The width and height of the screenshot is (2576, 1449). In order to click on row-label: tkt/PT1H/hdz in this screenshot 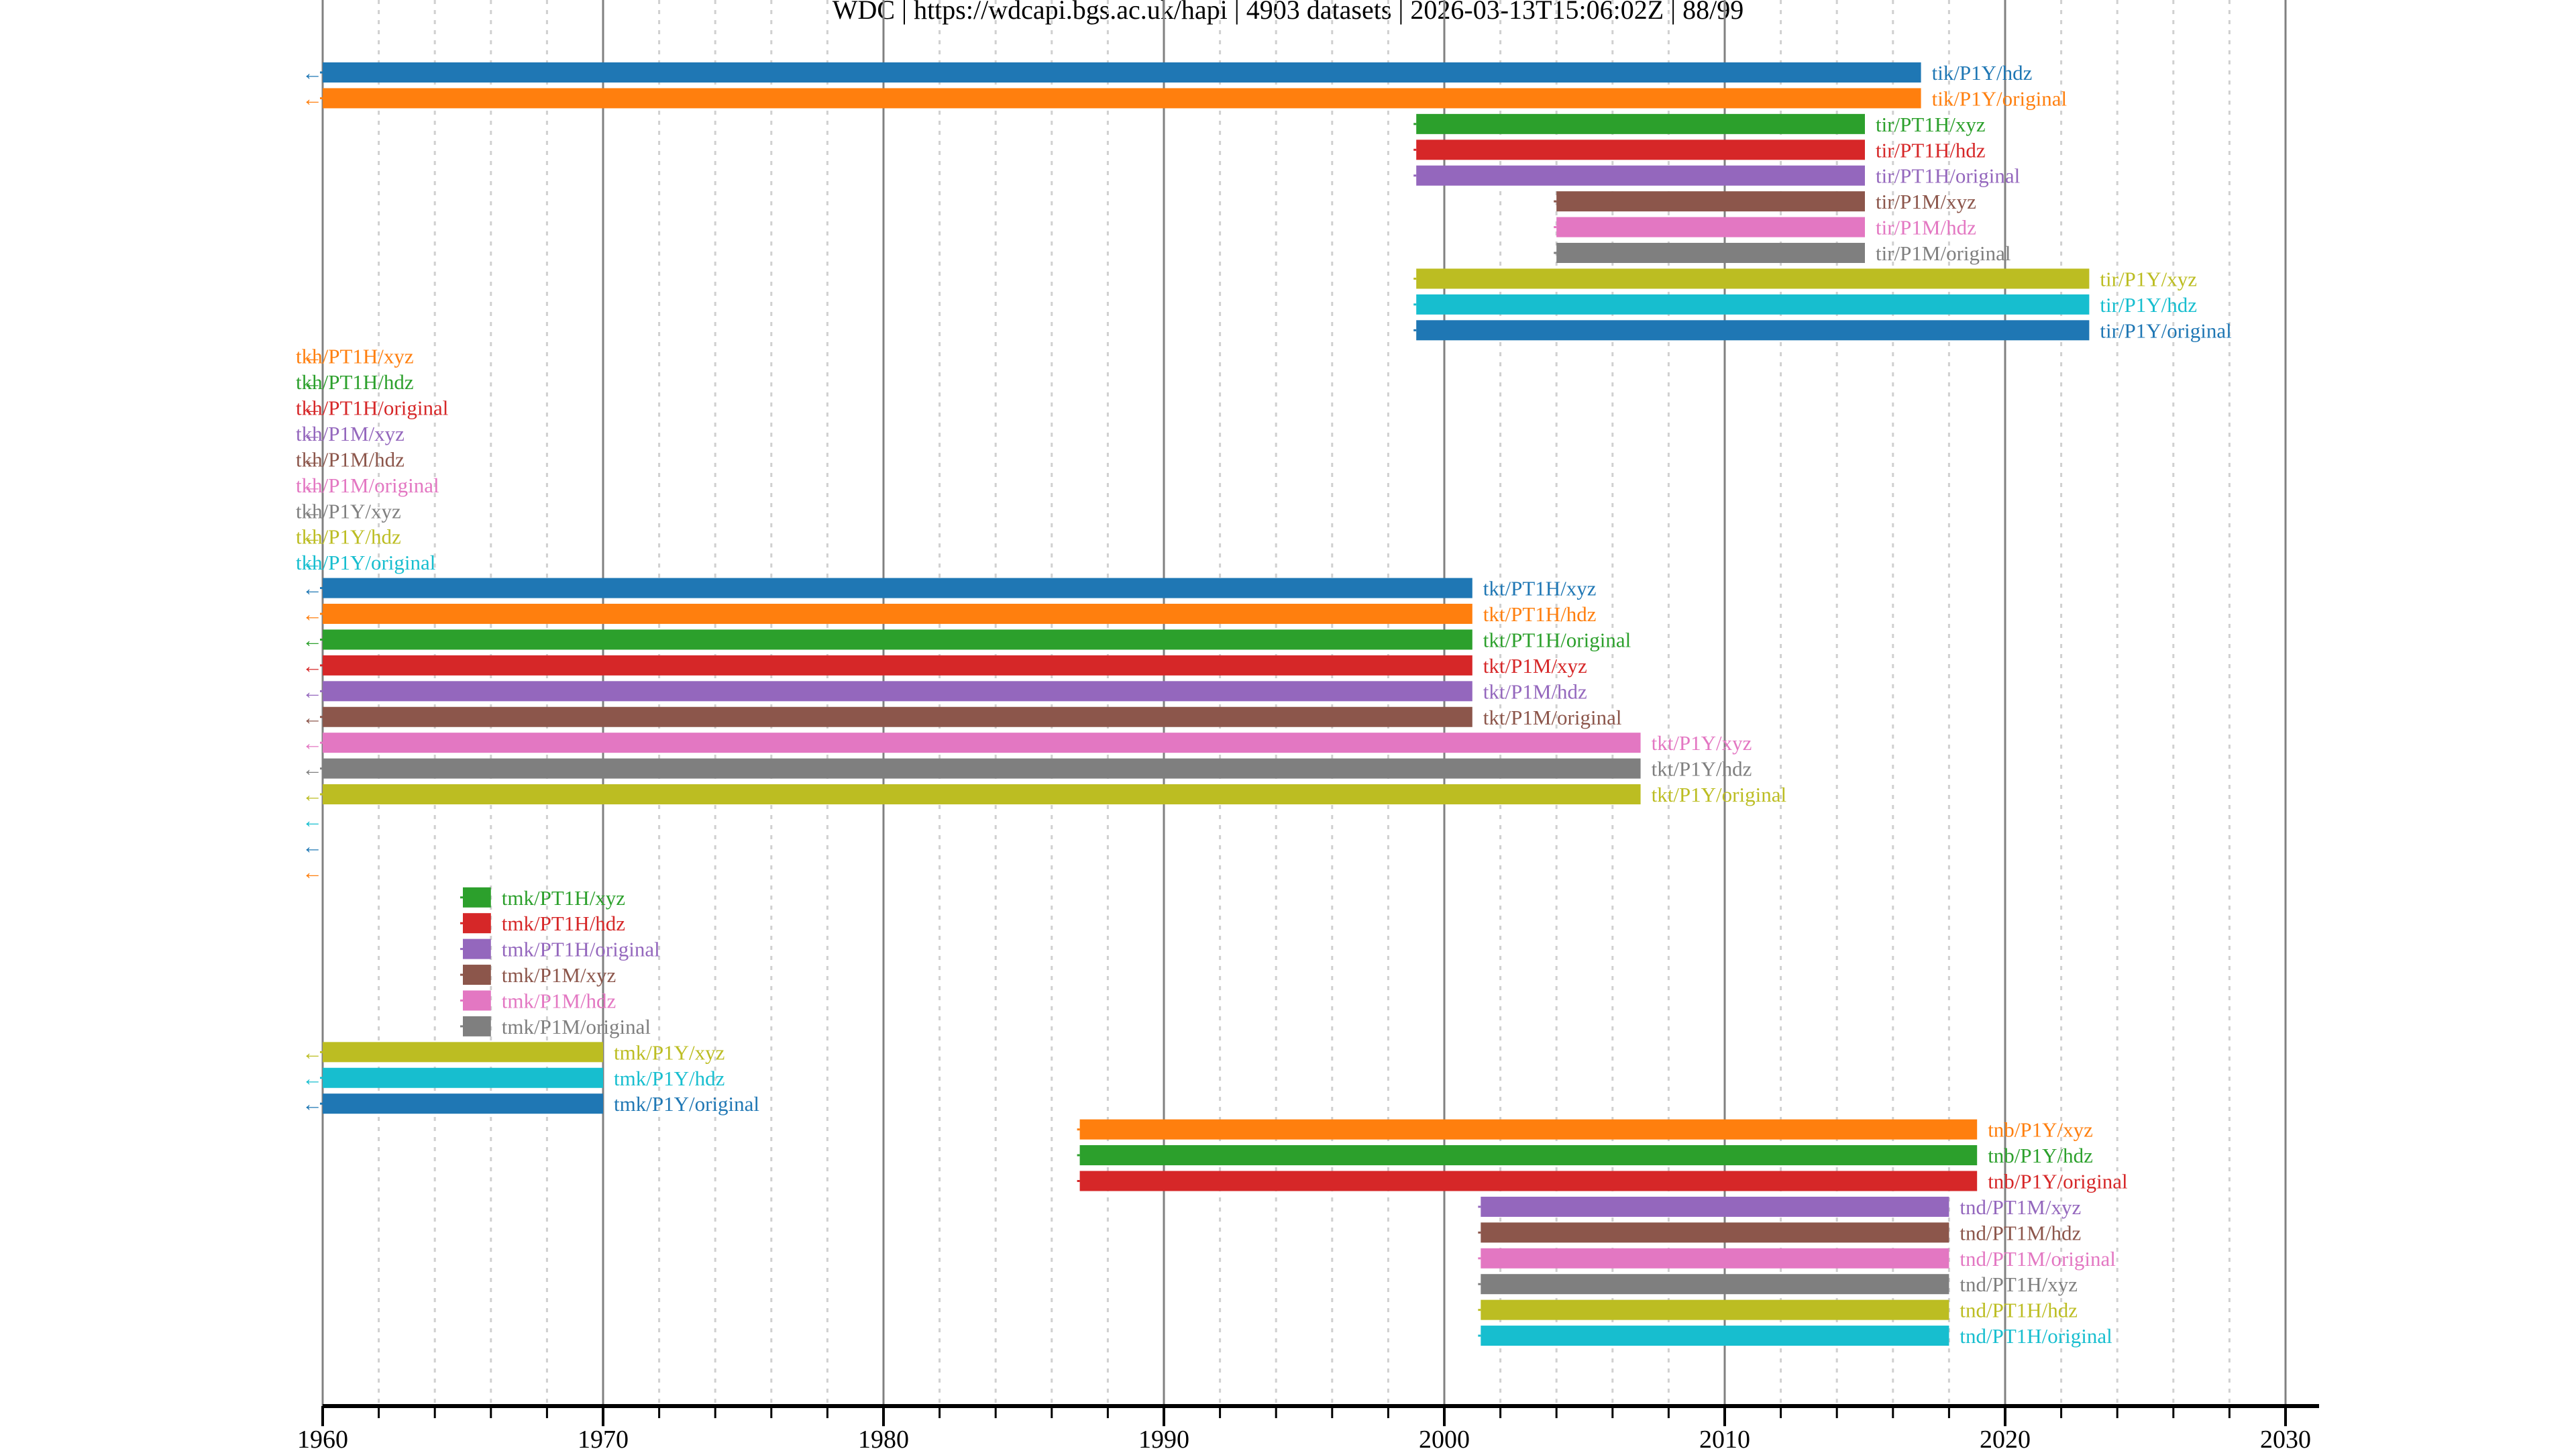, I will do `click(1540, 614)`.